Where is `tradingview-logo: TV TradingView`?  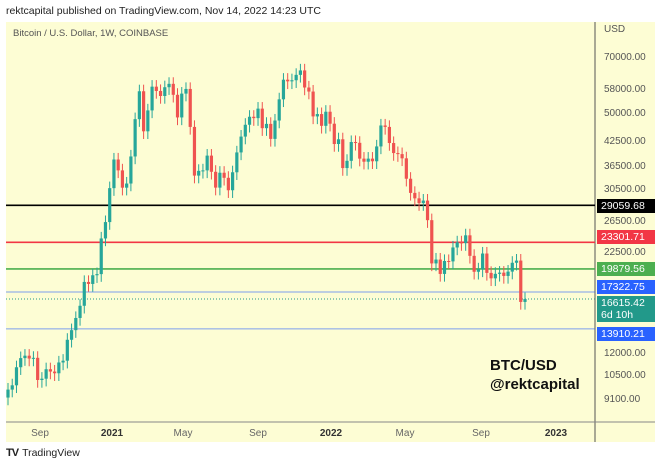 tradingview-logo: TV TradingView is located at coordinates (43, 453).